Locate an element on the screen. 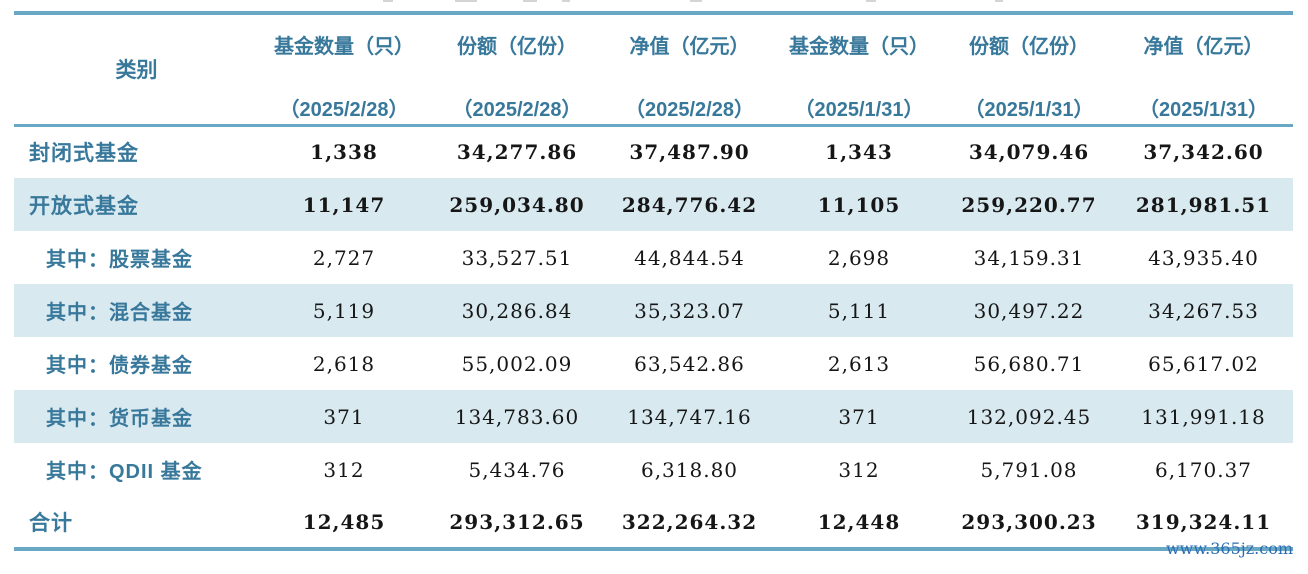  cell-value: 319,324.11 is located at coordinates (1203, 521).